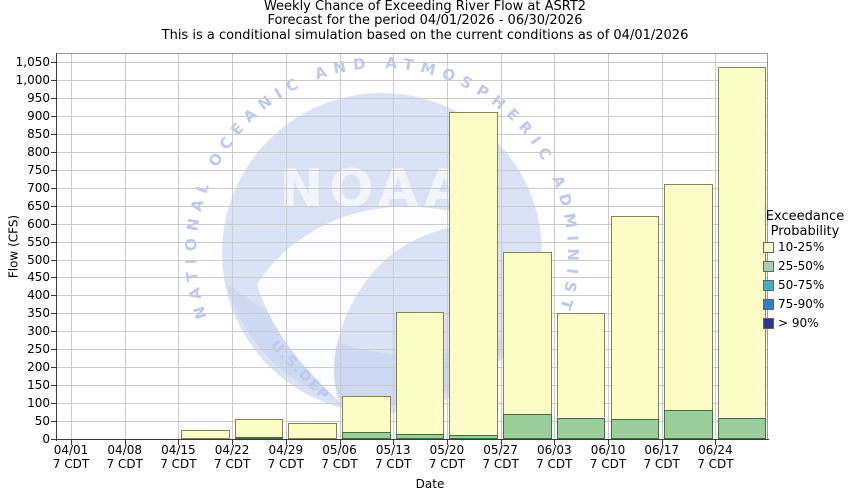 Image resolution: width=850 pixels, height=500 pixels. Describe the element at coordinates (38, 313) in the screenshot. I see `y-tick-label: 350` at that location.